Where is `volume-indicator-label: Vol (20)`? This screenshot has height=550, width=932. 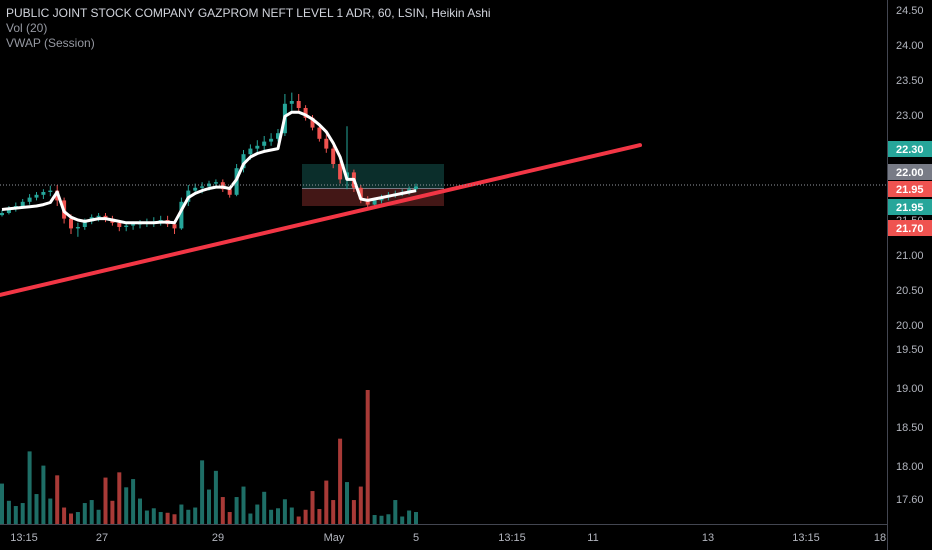
volume-indicator-label: Vol (20) is located at coordinates (27, 28).